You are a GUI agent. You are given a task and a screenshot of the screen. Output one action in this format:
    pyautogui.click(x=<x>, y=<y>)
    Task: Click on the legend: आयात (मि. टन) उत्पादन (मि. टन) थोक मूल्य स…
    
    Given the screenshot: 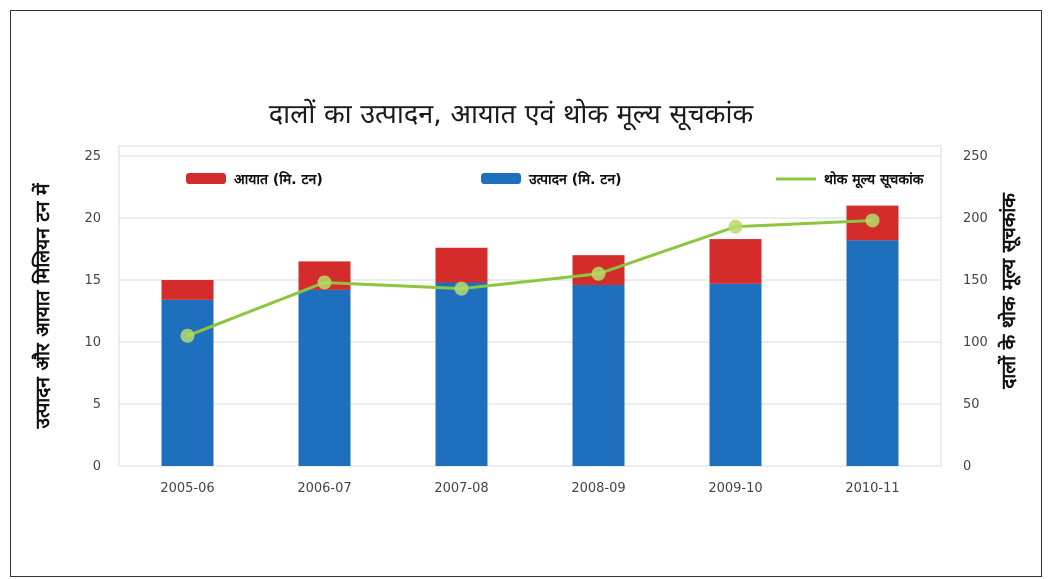 What is the action you would take?
    pyautogui.click(x=555, y=180)
    